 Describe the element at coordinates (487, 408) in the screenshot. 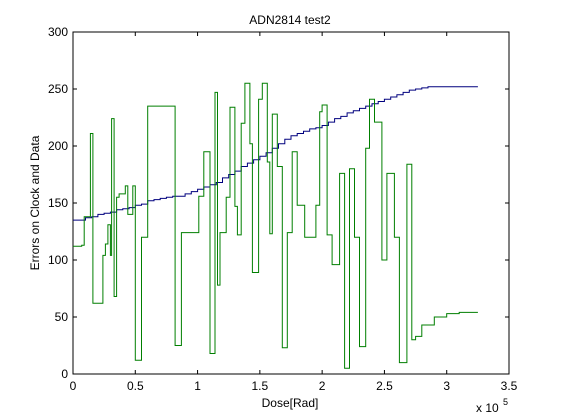

I see `x-axis-multiplier: x 10` at that location.